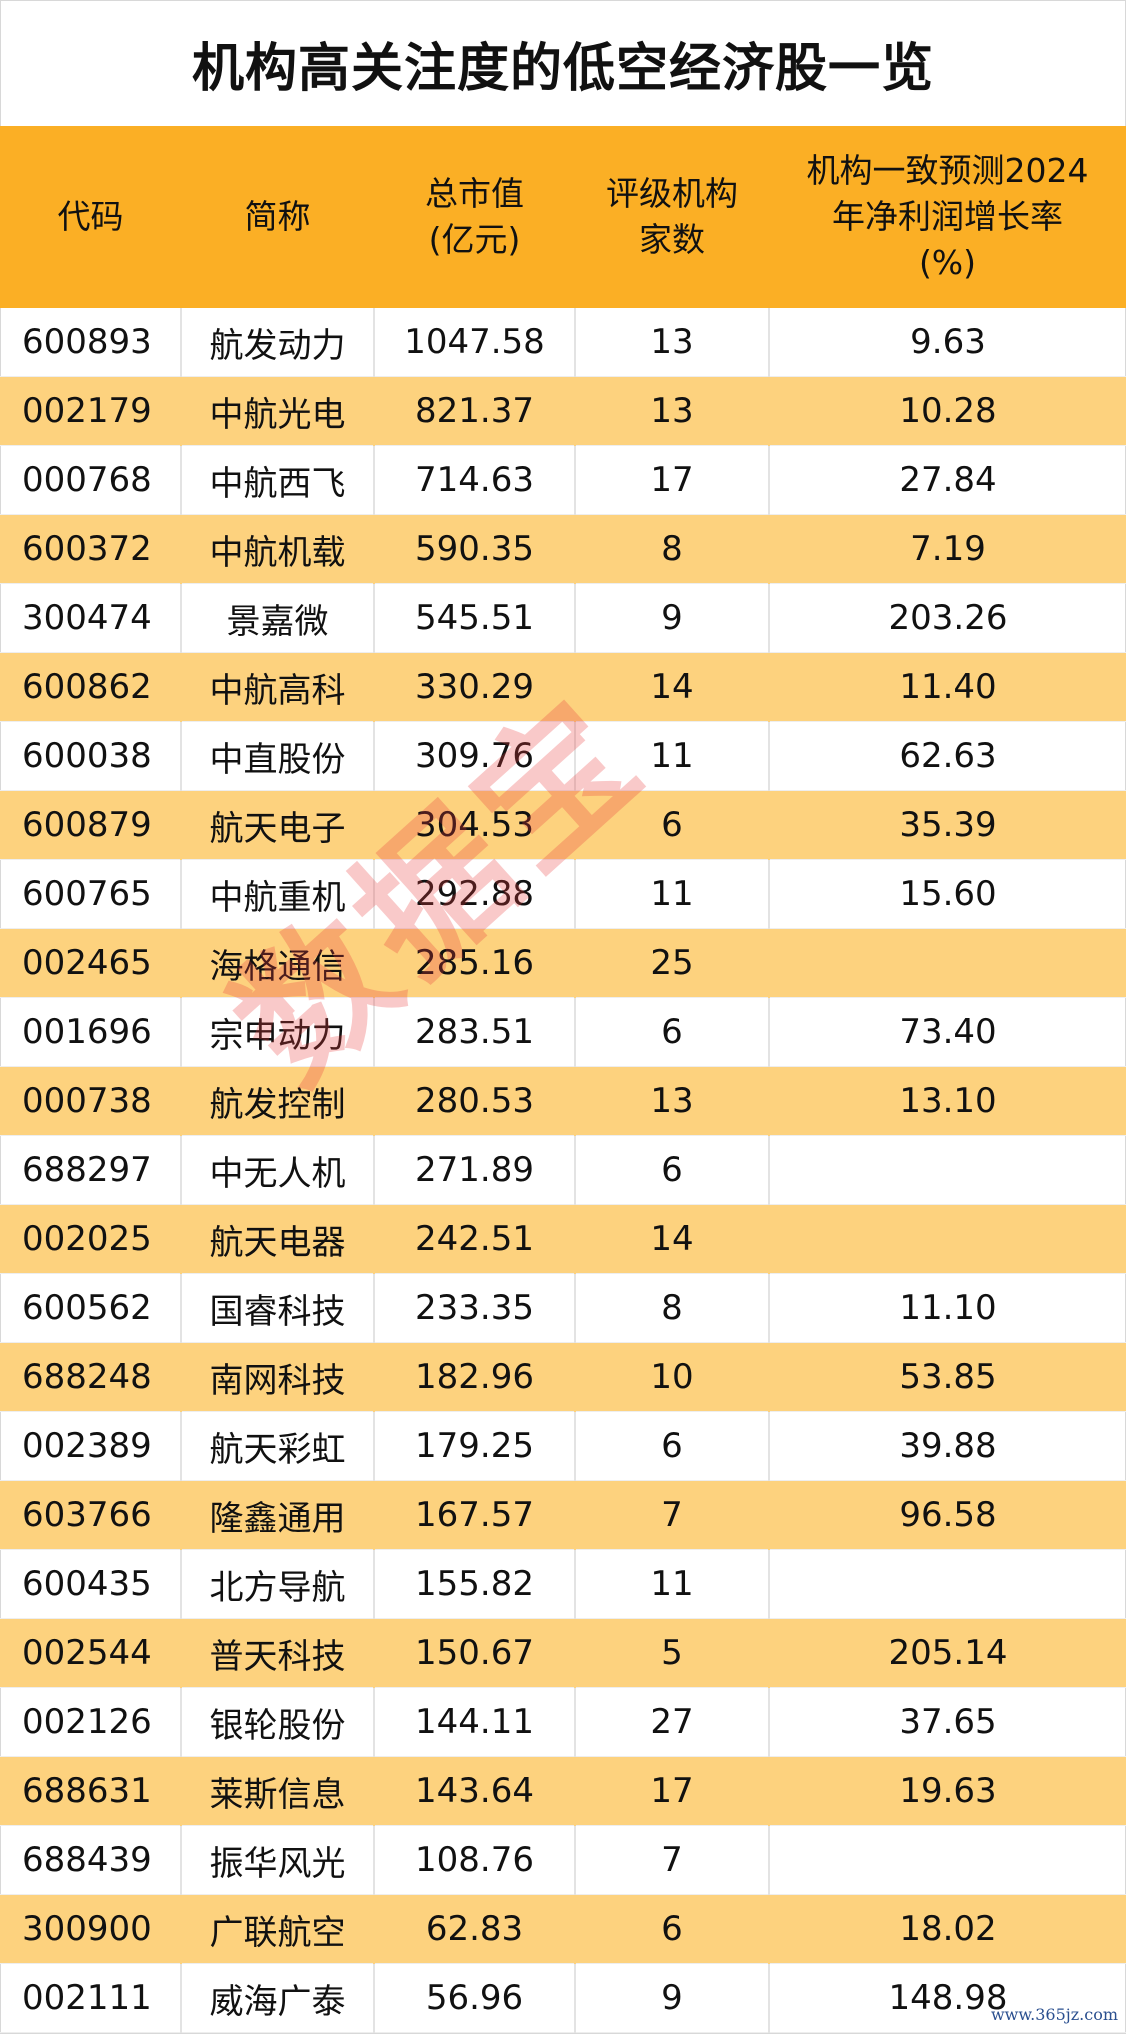 The height and width of the screenshot is (2034, 1126). I want to click on table-row: 600765 中航重机 292.88 11 15.60, so click(563, 894).